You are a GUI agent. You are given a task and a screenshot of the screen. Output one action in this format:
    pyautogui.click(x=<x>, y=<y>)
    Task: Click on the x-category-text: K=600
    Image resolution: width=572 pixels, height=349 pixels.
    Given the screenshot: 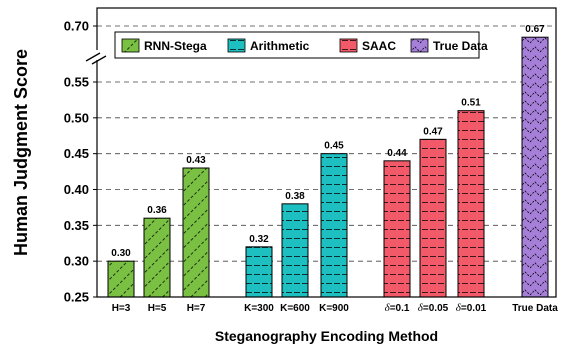 What is the action you would take?
    pyautogui.click(x=295, y=308)
    